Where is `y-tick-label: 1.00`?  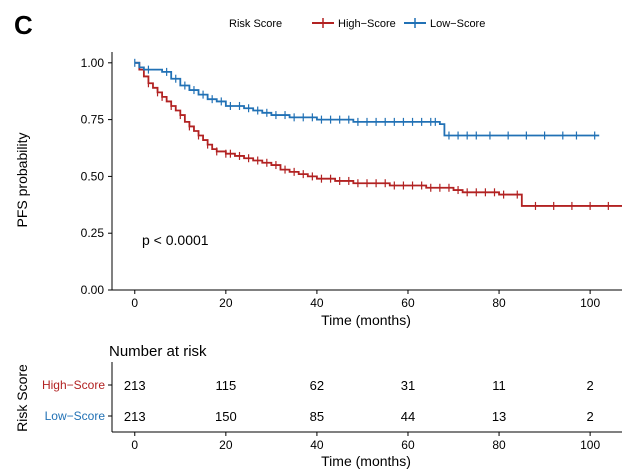 y-tick-label: 1.00 is located at coordinates (93, 63).